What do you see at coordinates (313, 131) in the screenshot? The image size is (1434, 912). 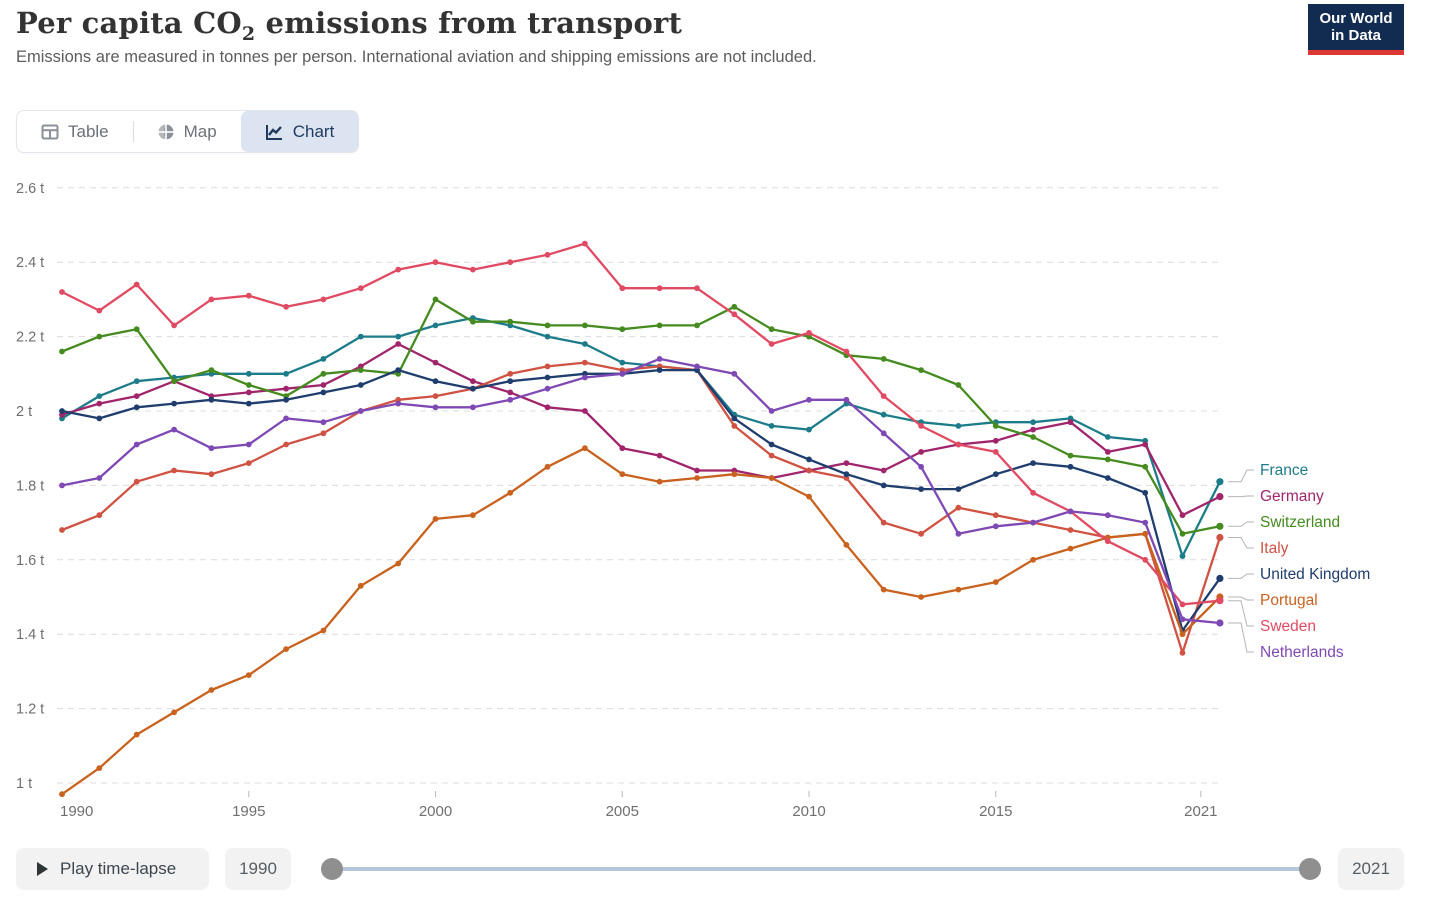 I see `tab-chart-label: Chart` at bounding box center [313, 131].